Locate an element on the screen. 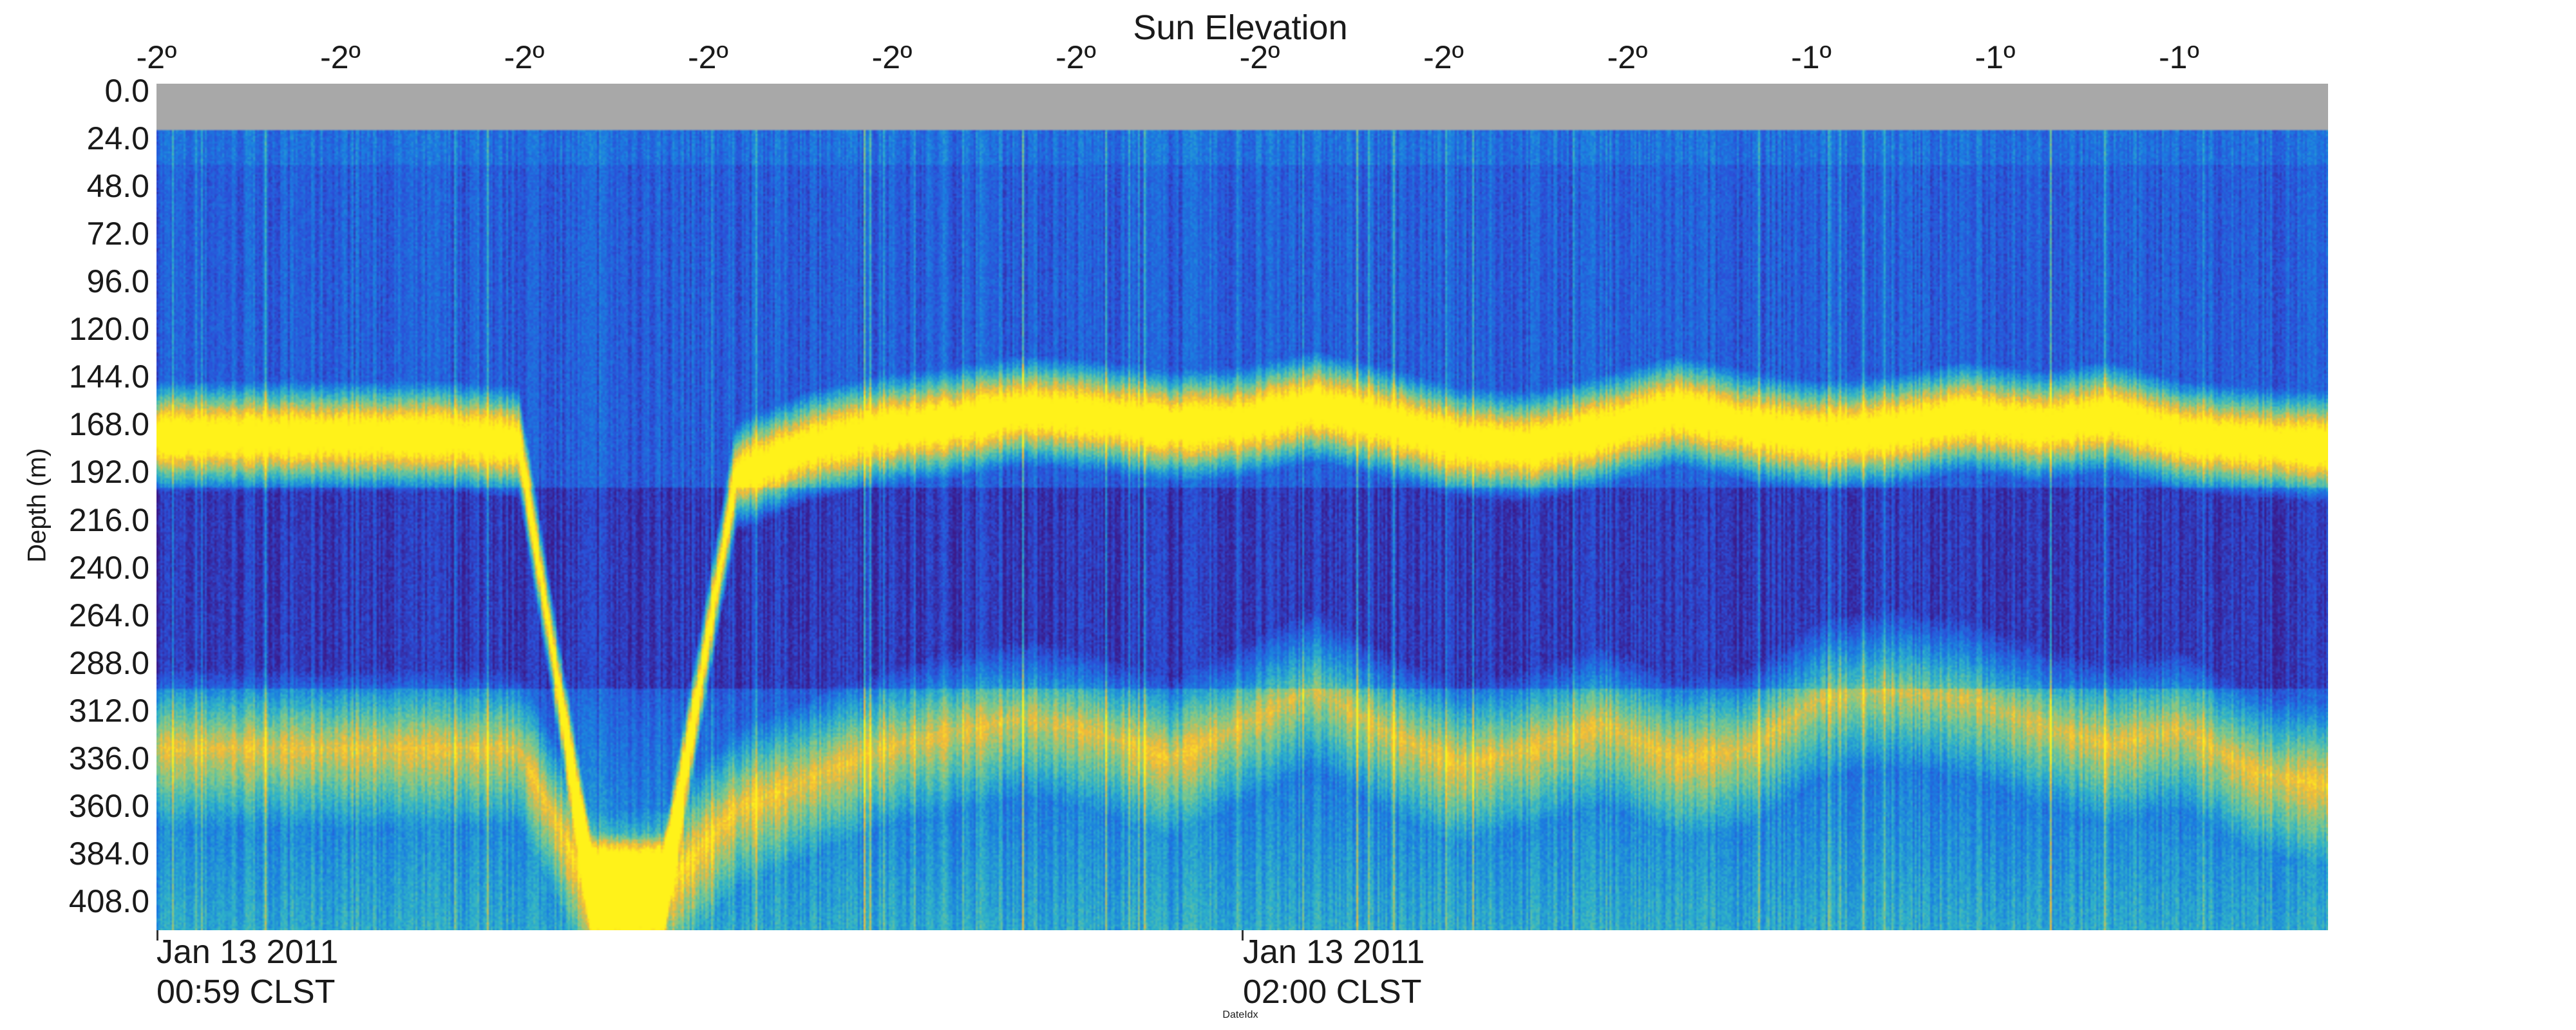  depth-tick-13: 312.0 is located at coordinates (108, 710).